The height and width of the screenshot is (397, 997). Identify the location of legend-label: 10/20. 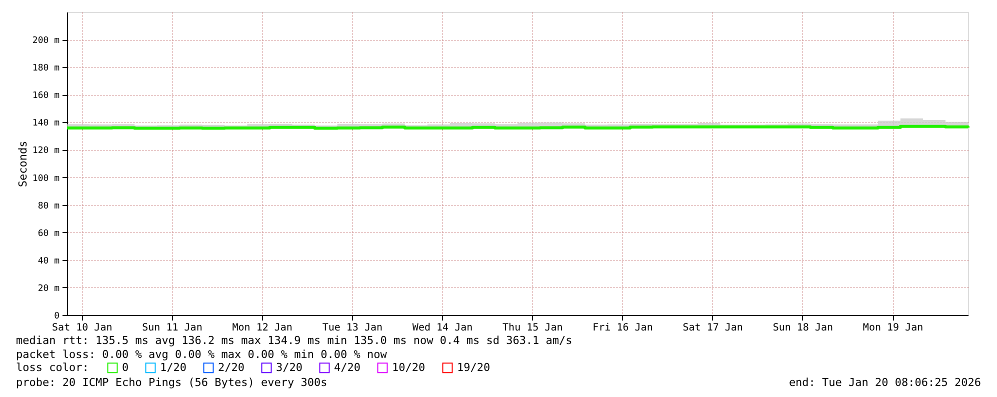
(409, 367).